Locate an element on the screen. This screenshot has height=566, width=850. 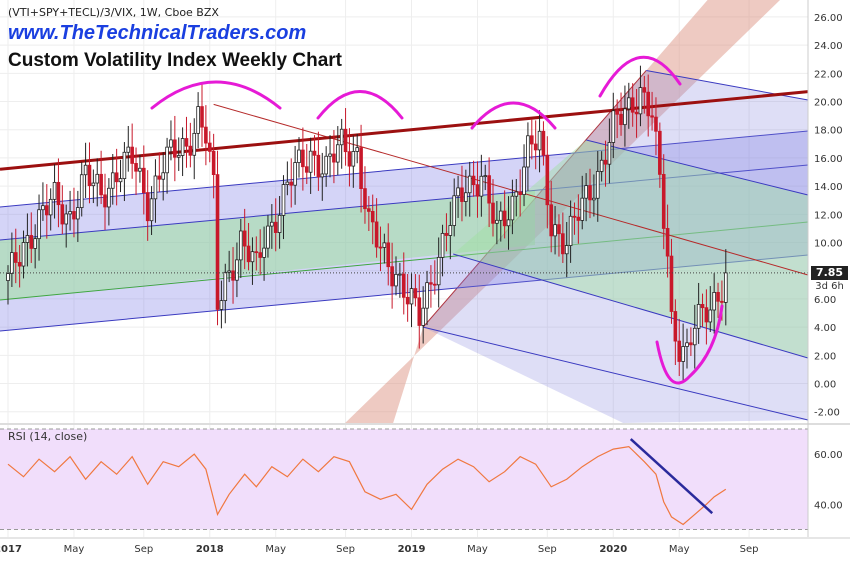
last-price-tag: 7.85 is located at coordinates (829, 273).